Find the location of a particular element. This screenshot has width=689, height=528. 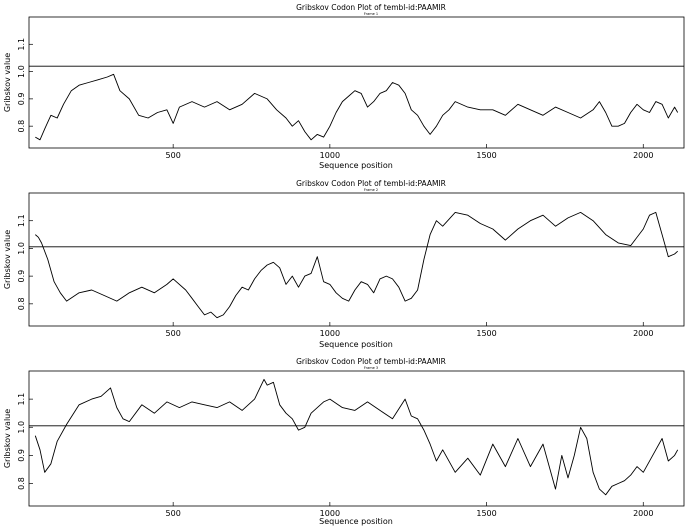

plot-subtitle: Frame 2 is located at coordinates (371, 190).